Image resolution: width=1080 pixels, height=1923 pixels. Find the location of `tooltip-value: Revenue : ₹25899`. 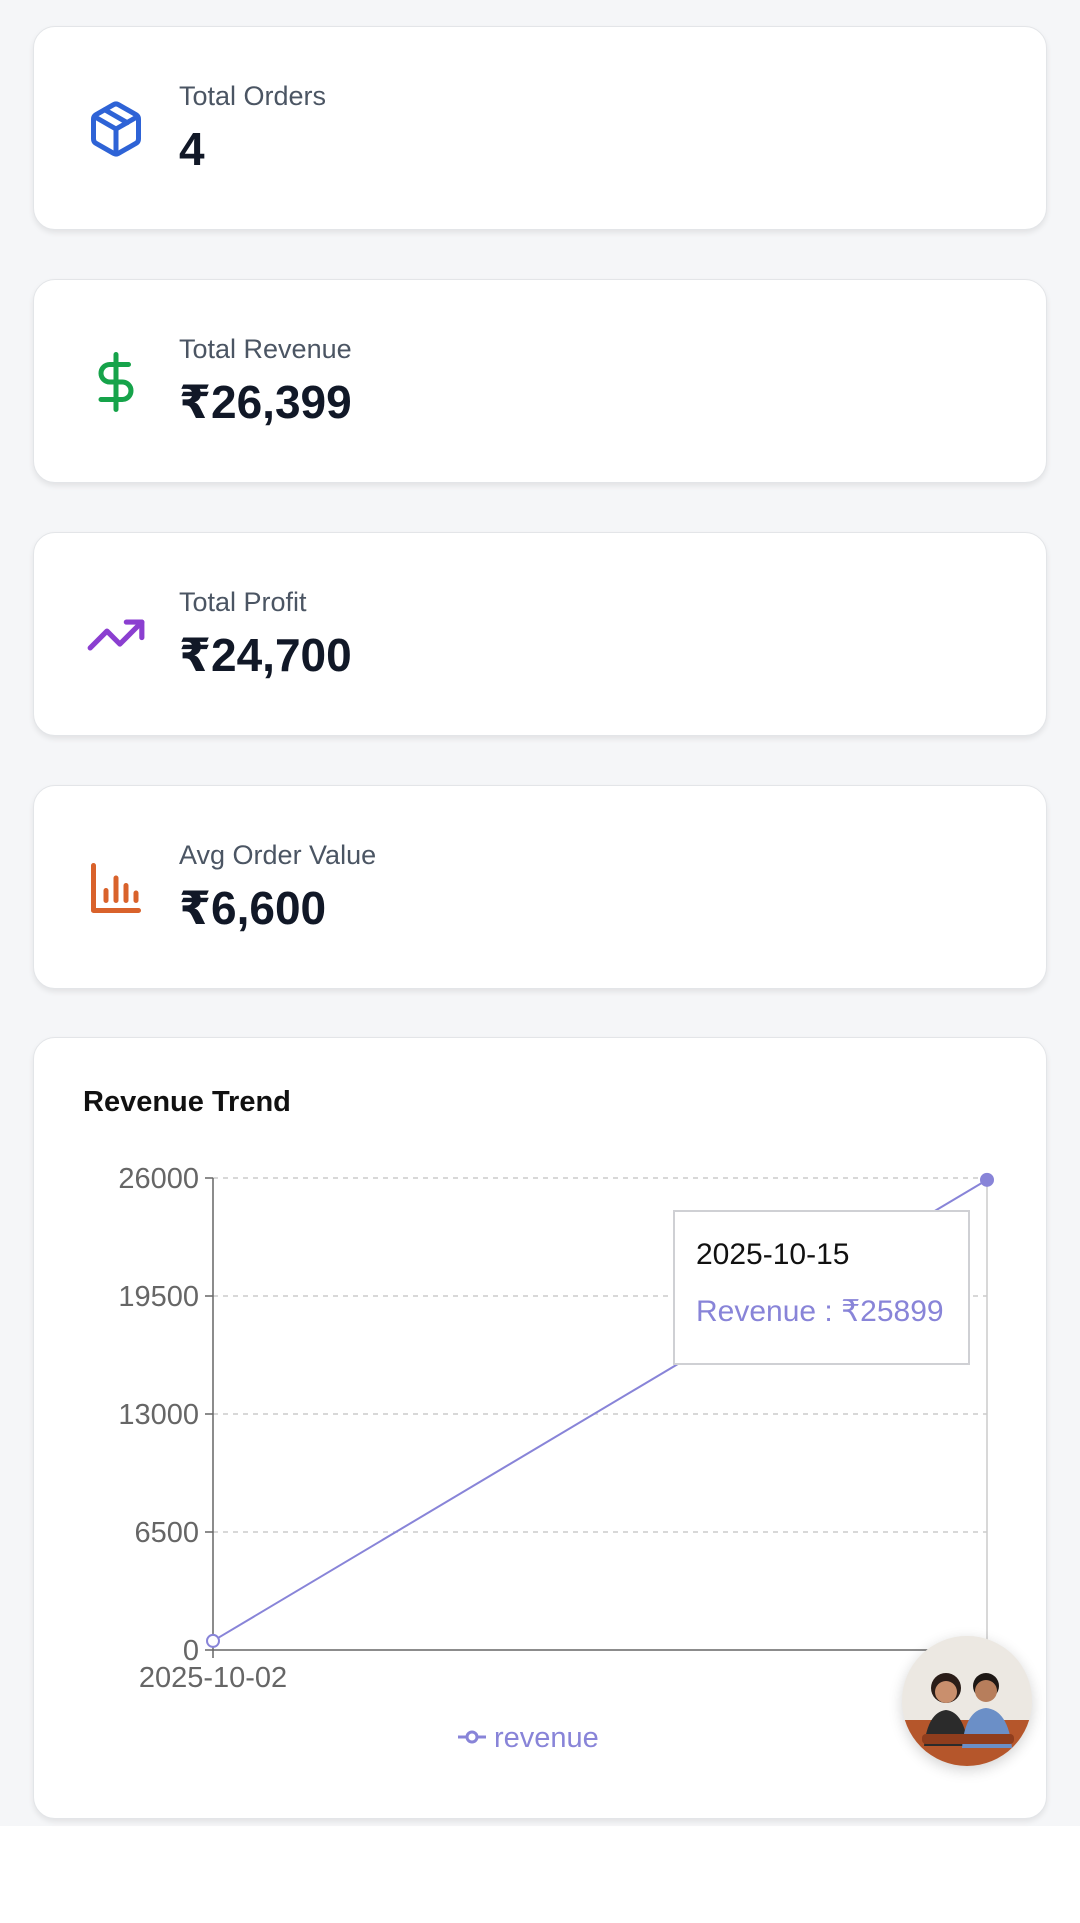

tooltip-value: Revenue : ₹25899 is located at coordinates (820, 1311).